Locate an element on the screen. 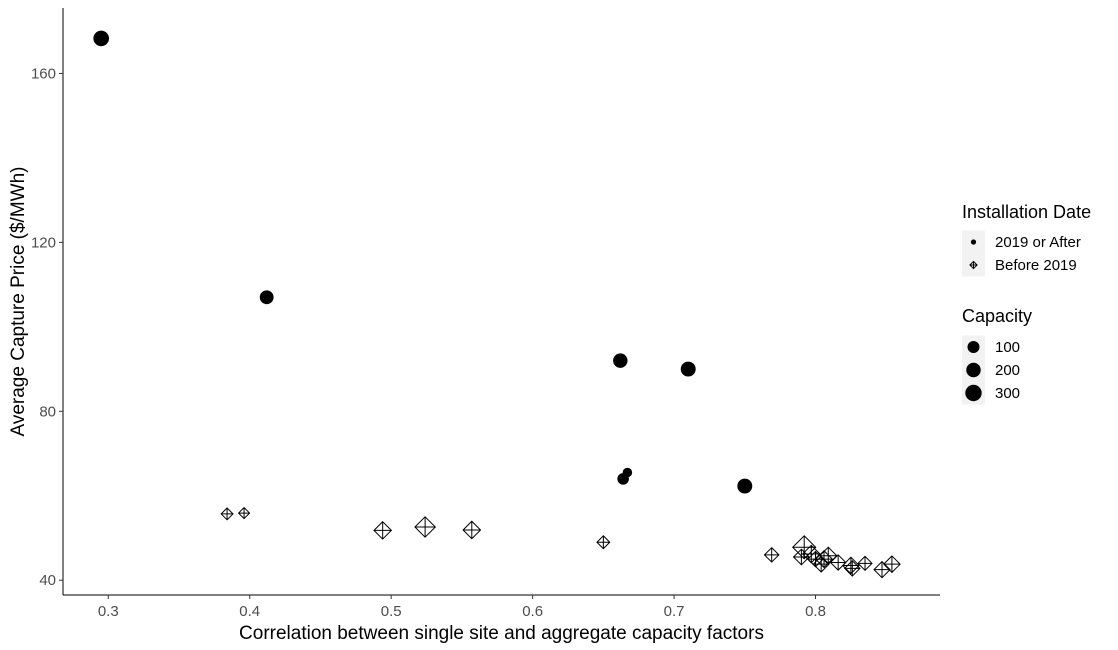  legend-key-circle is located at coordinates (973, 242).